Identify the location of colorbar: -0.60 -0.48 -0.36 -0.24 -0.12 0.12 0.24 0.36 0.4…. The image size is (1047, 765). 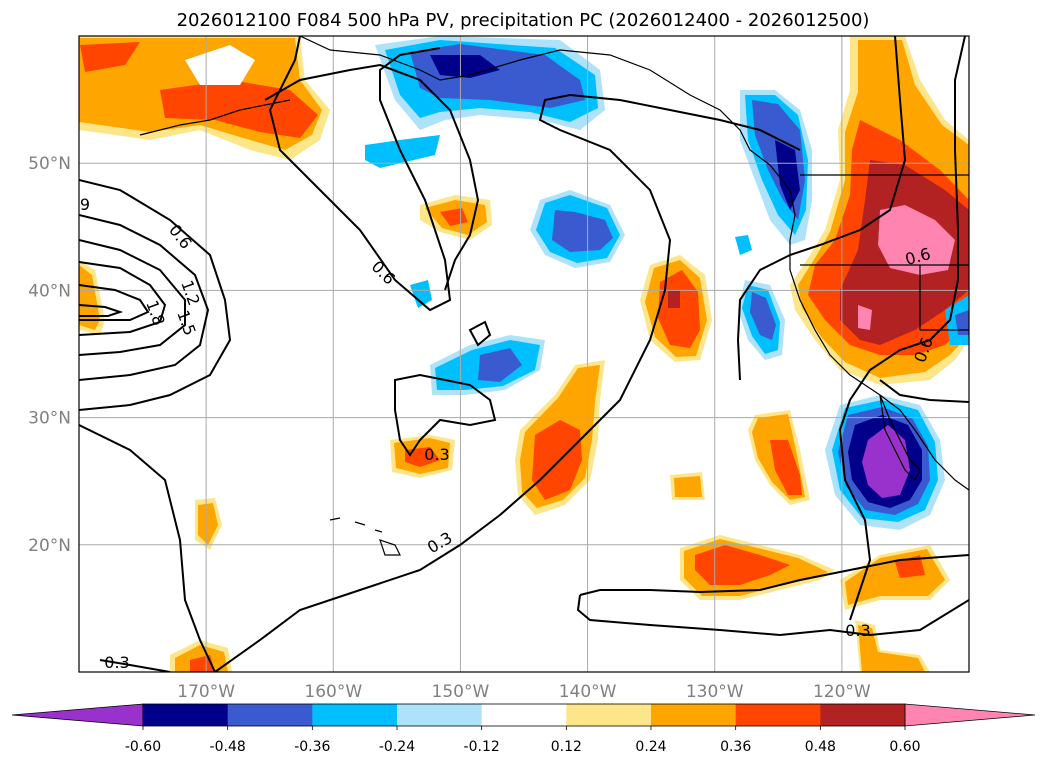
(523, 729).